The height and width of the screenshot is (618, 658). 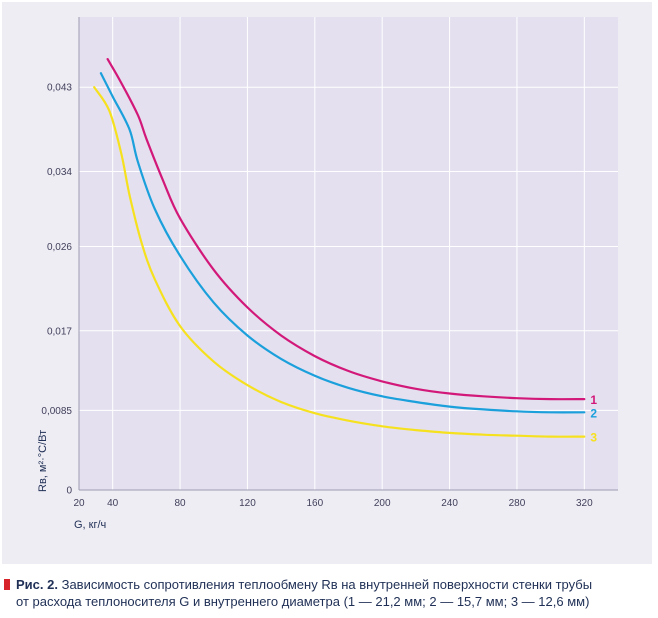 What do you see at coordinates (37, 584) in the screenshot?
I see `caption-figure-label: Рис. 2.` at bounding box center [37, 584].